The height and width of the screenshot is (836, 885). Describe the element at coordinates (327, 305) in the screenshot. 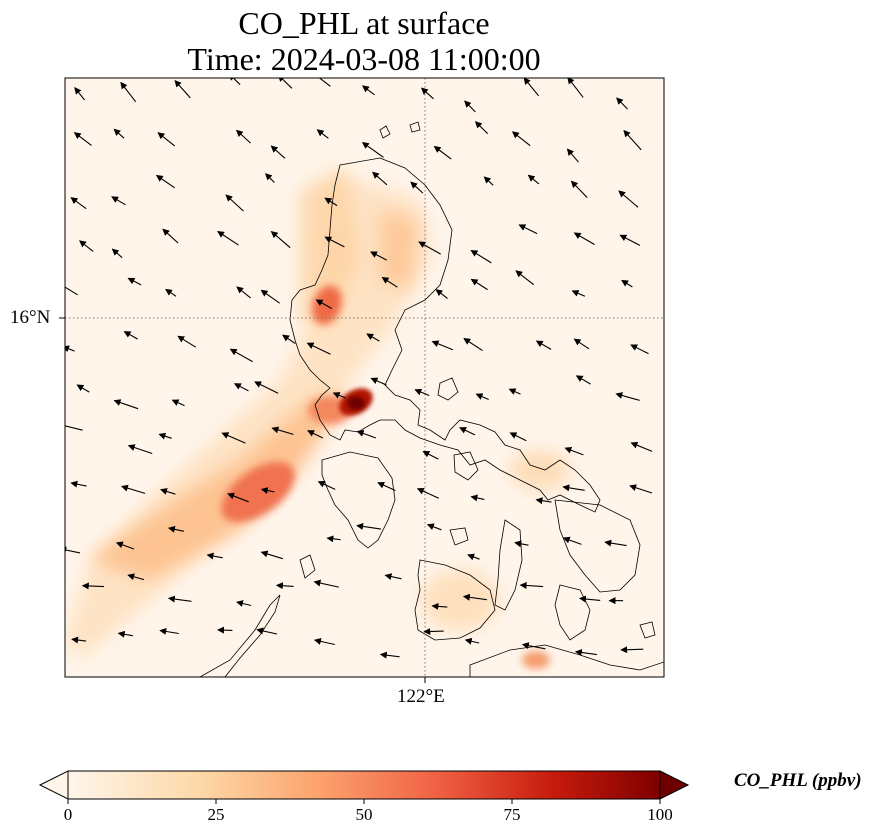

I see `plume-north-hot` at that location.